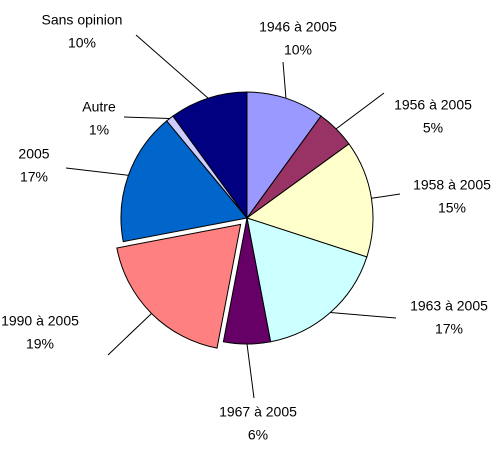 The height and width of the screenshot is (450, 499). I want to click on slice-label: 1958 à 2005, so click(452, 185).